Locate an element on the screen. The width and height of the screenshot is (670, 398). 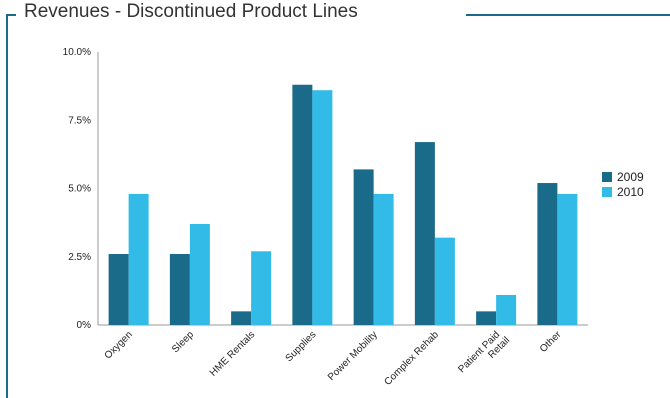
y-tick-label: 0% is located at coordinates (84, 325).